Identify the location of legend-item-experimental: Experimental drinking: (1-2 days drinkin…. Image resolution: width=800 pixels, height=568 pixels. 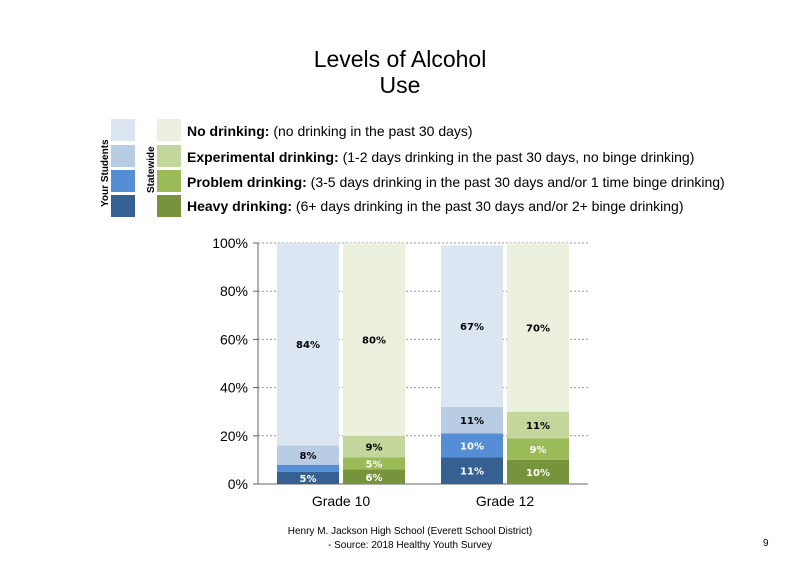
(440, 157).